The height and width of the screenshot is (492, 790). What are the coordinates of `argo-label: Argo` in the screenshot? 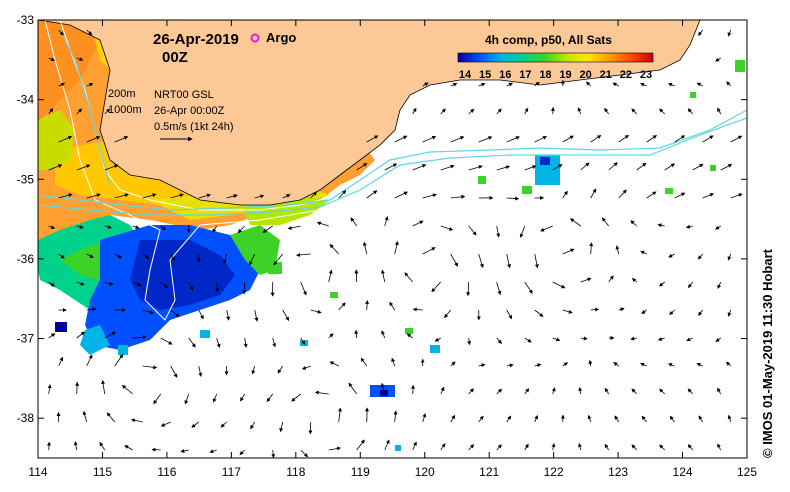 It's located at (281, 37).